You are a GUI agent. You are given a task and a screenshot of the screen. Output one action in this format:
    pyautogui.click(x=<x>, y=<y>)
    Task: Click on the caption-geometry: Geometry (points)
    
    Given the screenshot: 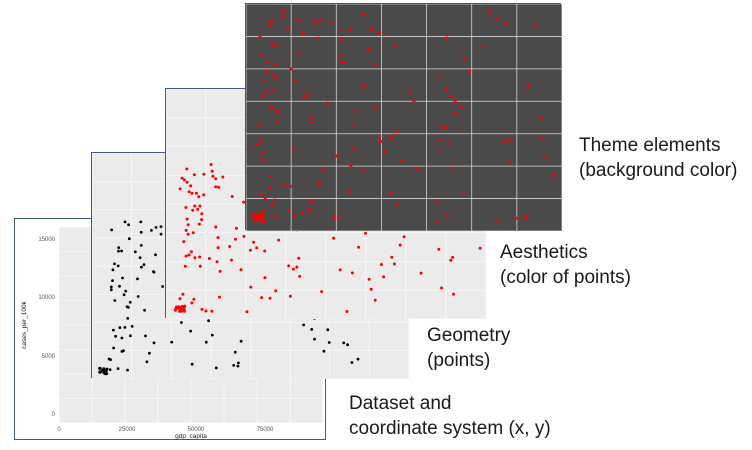 What is the action you would take?
    pyautogui.click(x=468, y=348)
    